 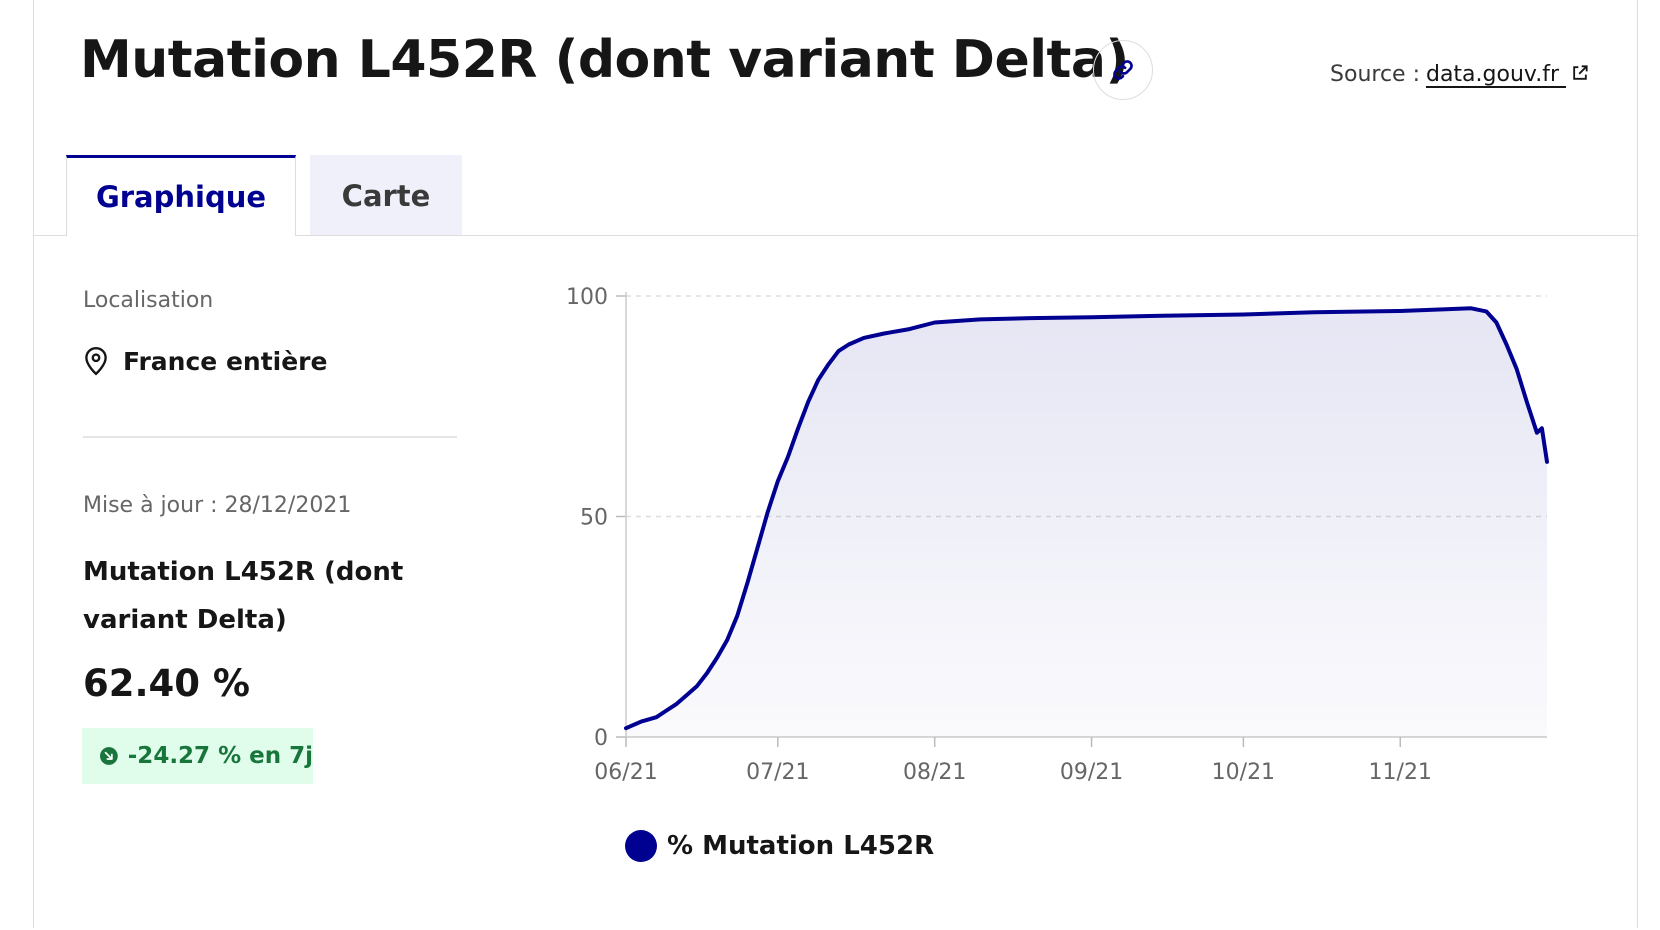 I want to click on source-link-text: data.gouv.fr, so click(x=1492, y=74).